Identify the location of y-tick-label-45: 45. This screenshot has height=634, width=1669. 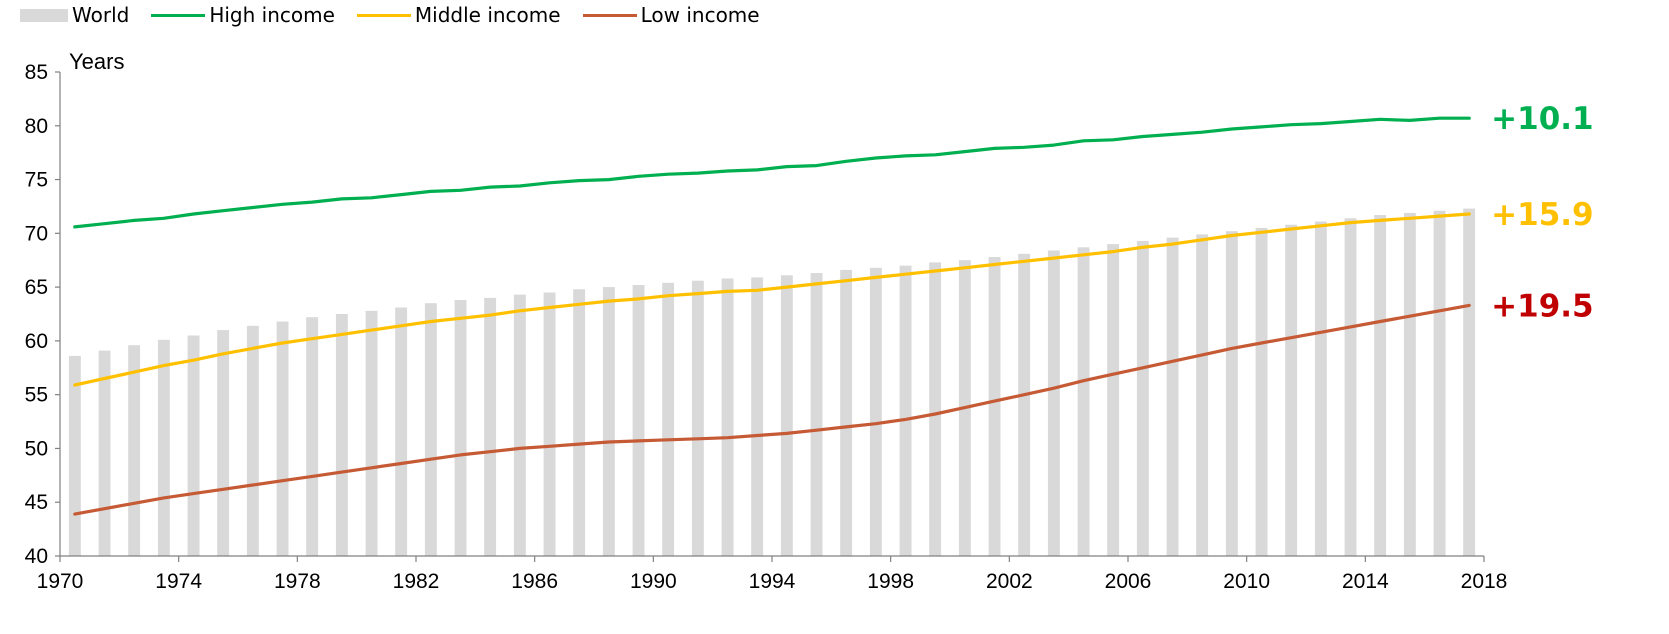
(36, 502).